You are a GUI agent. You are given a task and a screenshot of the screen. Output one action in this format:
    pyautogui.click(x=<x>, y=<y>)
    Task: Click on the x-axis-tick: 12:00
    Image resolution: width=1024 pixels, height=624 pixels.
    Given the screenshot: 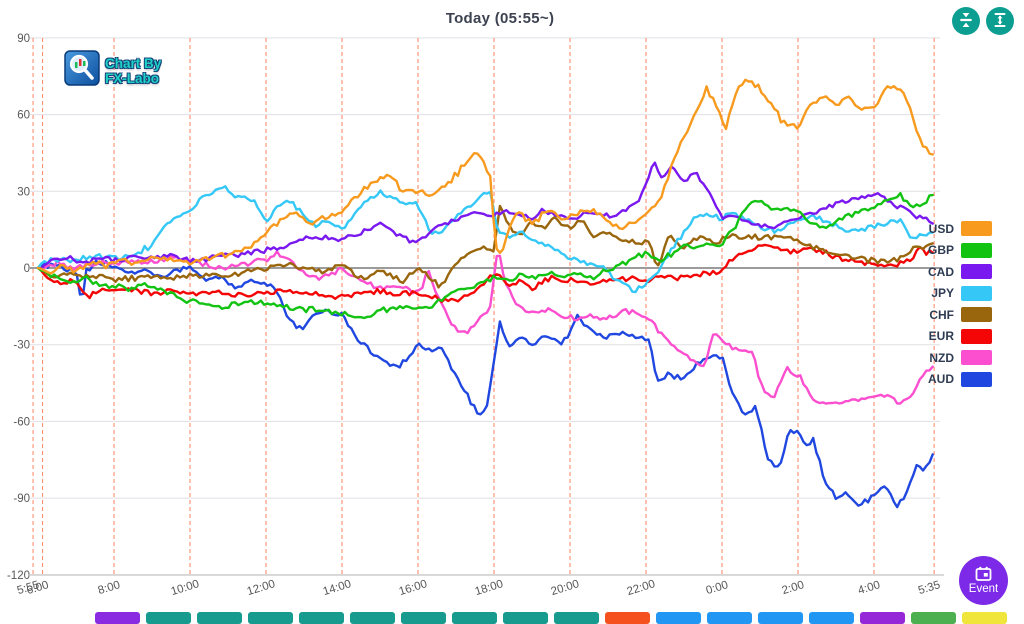 What is the action you would take?
    pyautogui.click(x=261, y=588)
    